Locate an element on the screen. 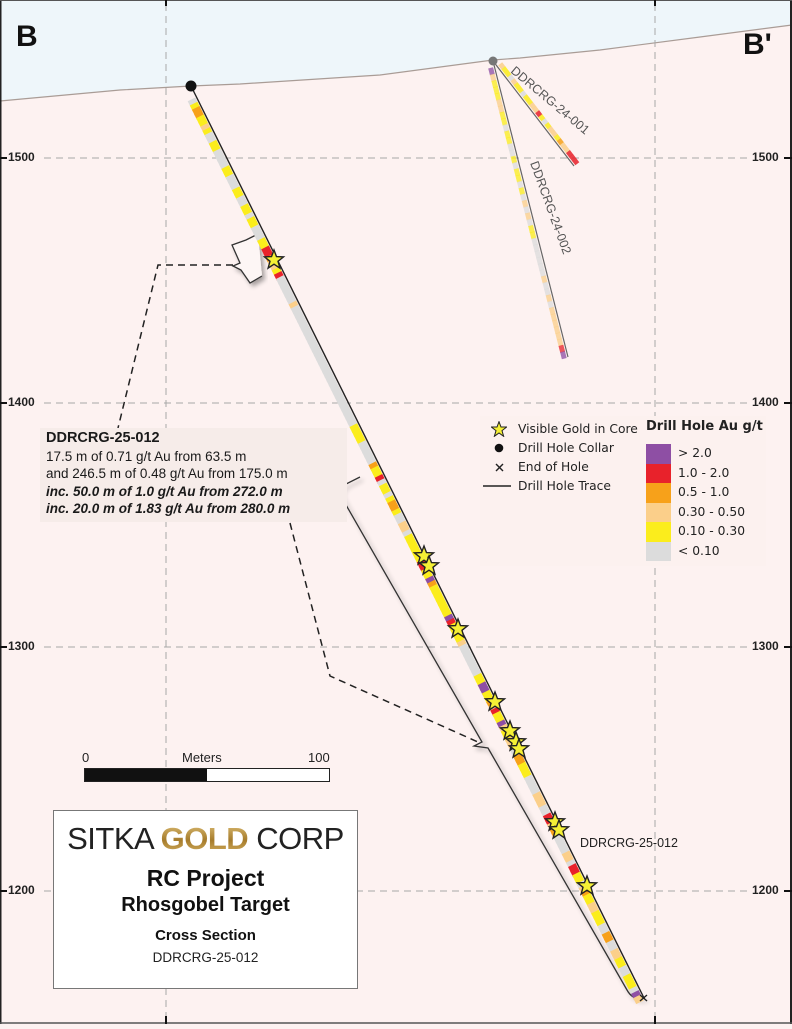 This screenshot has width=792, height=1029. callout-line: and 246.5 m of 0.48 g/t Au from 175.0 m is located at coordinates (167, 473).